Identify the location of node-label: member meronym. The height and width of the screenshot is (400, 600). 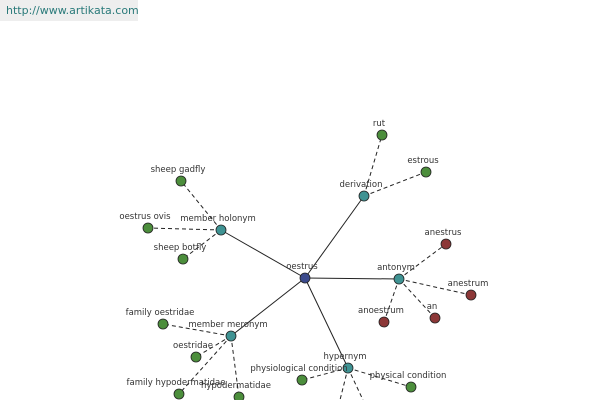
(227, 325).